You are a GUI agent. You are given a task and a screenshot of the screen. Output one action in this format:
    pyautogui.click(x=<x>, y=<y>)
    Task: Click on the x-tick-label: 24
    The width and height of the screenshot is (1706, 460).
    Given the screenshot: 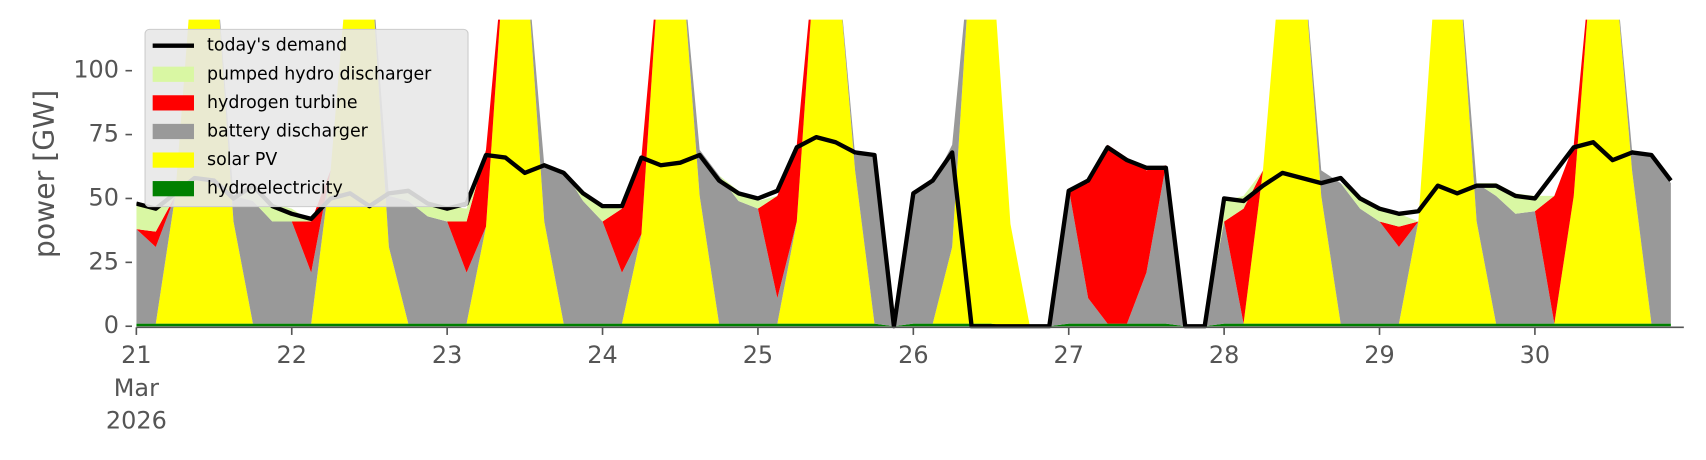 What is the action you would take?
    pyautogui.click(x=602, y=356)
    